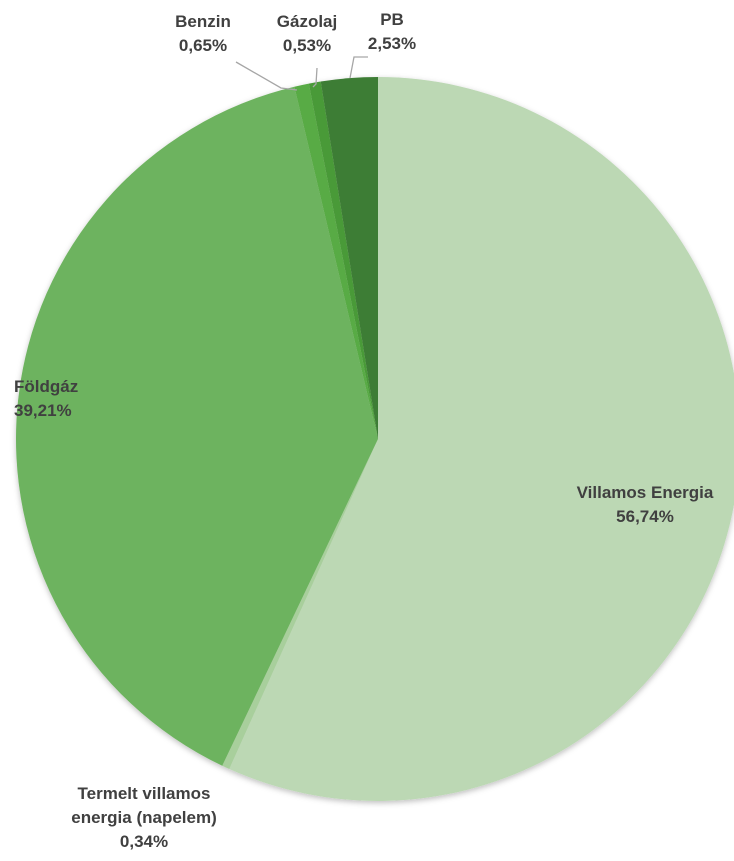  I want to click on slice-name: PB, so click(392, 19).